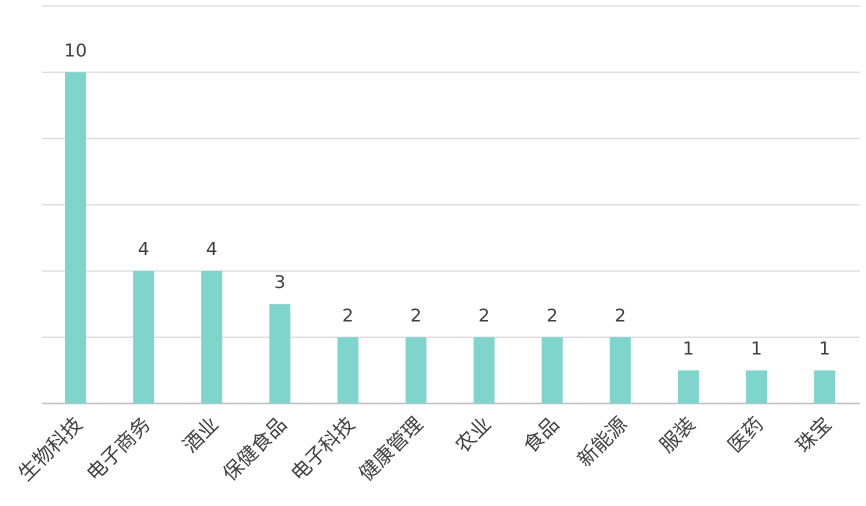 This screenshot has height=506, width=866. I want to click on category-label: 电子科技, so click(323, 449).